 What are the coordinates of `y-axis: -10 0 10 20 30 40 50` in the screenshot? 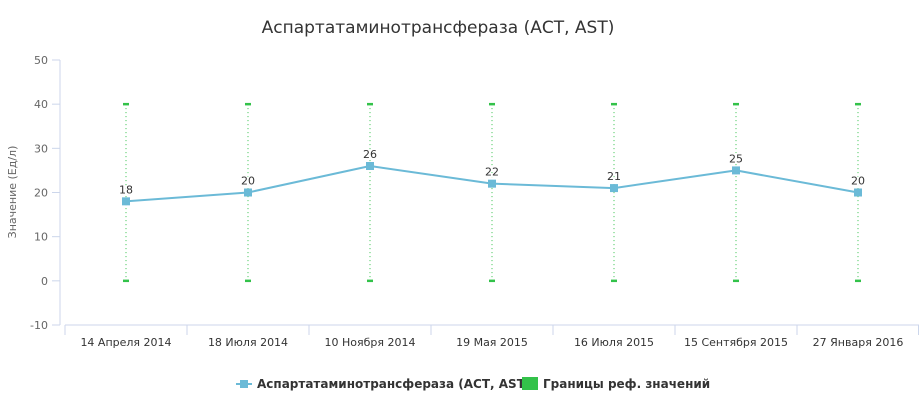 It's located at (45, 193).